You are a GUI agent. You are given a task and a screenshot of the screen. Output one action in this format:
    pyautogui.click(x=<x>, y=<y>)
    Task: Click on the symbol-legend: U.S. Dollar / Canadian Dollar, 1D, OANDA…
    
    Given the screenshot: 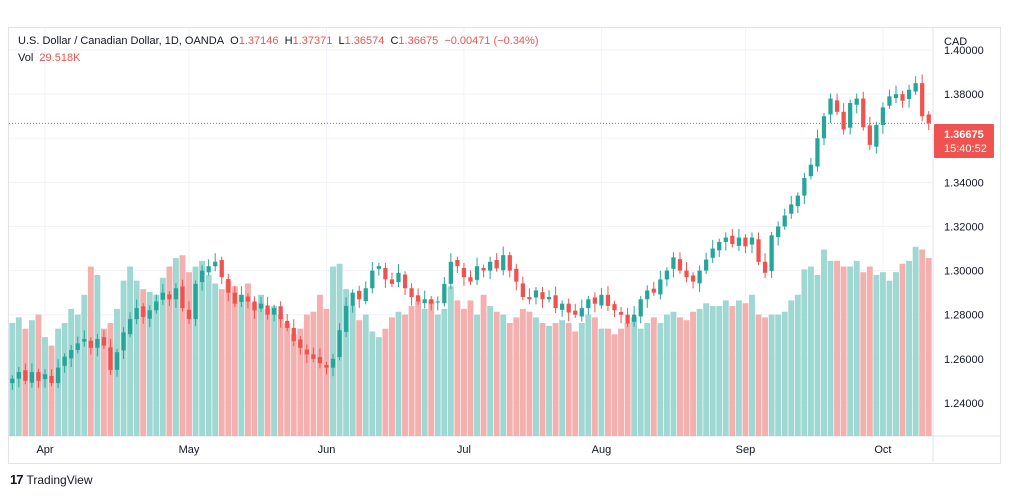 What is the action you would take?
    pyautogui.click(x=278, y=41)
    